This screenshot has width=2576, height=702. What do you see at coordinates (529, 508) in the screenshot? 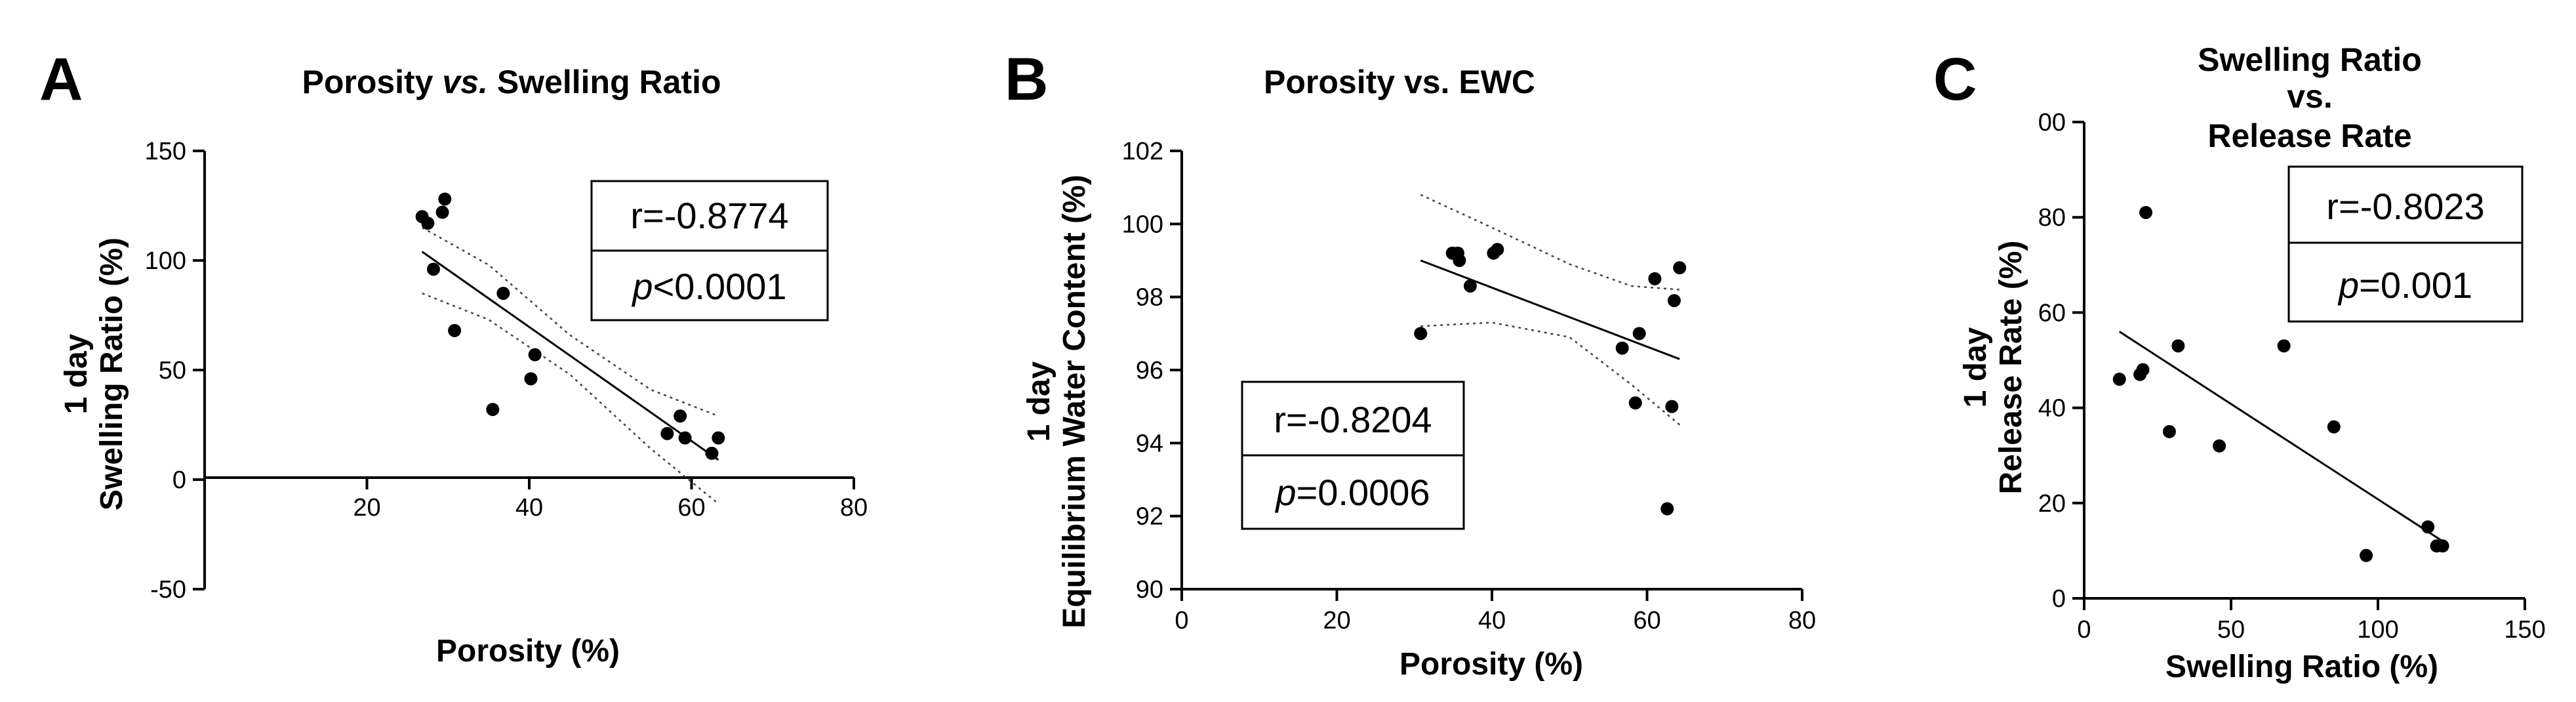
I see `chart-a-xtick-label: 40` at bounding box center [529, 508].